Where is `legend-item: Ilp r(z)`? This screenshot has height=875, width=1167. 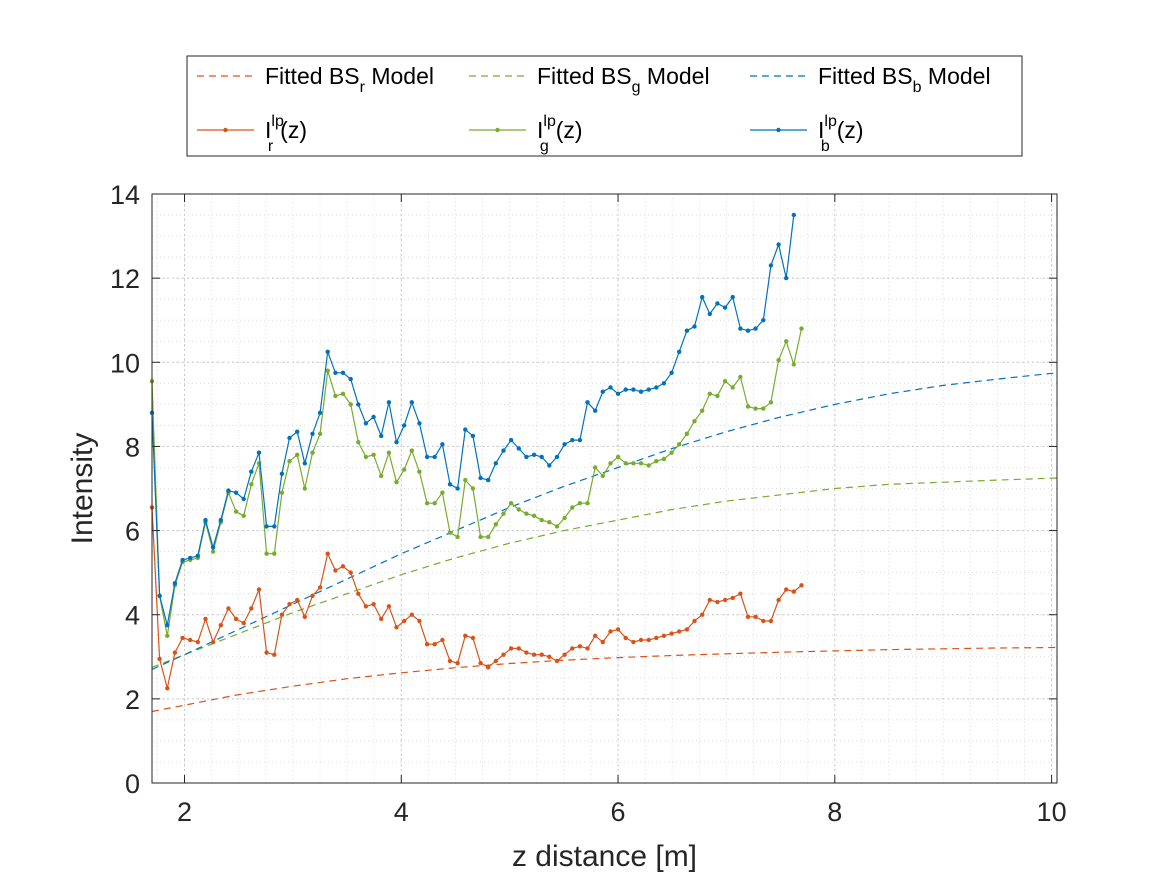
legend-item: Ilp r(z) is located at coordinates (252, 134).